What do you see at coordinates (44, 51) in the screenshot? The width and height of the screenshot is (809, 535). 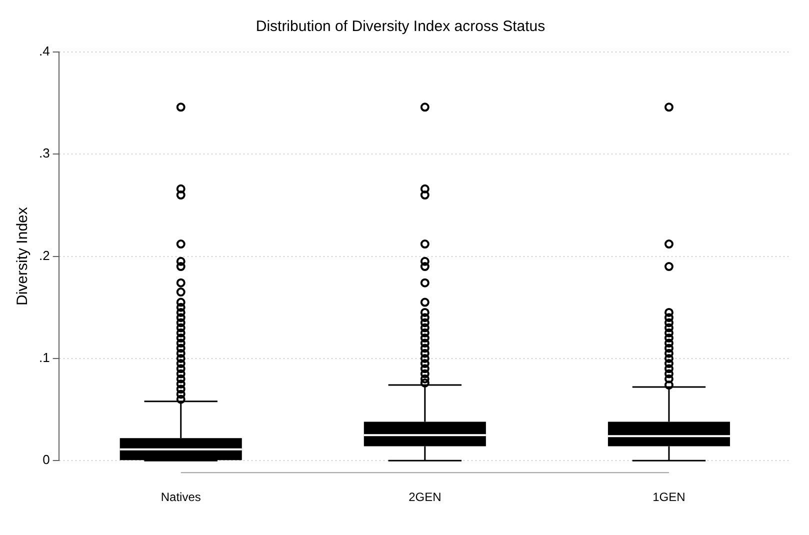 I see `y-tick-label: .4` at bounding box center [44, 51].